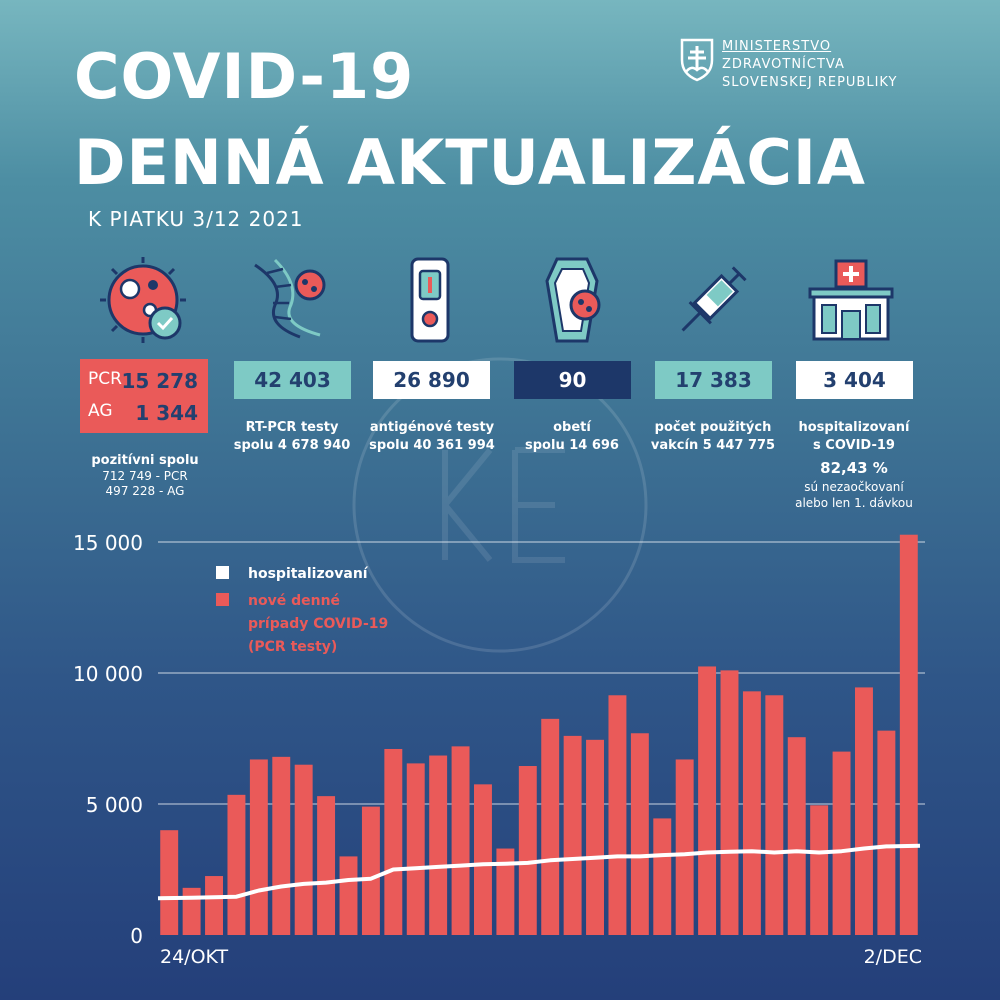 Image resolution: width=1000 pixels, height=1000 pixels. Describe the element at coordinates (108, 543) in the screenshot. I see `y-tick-label: 15 000` at that location.